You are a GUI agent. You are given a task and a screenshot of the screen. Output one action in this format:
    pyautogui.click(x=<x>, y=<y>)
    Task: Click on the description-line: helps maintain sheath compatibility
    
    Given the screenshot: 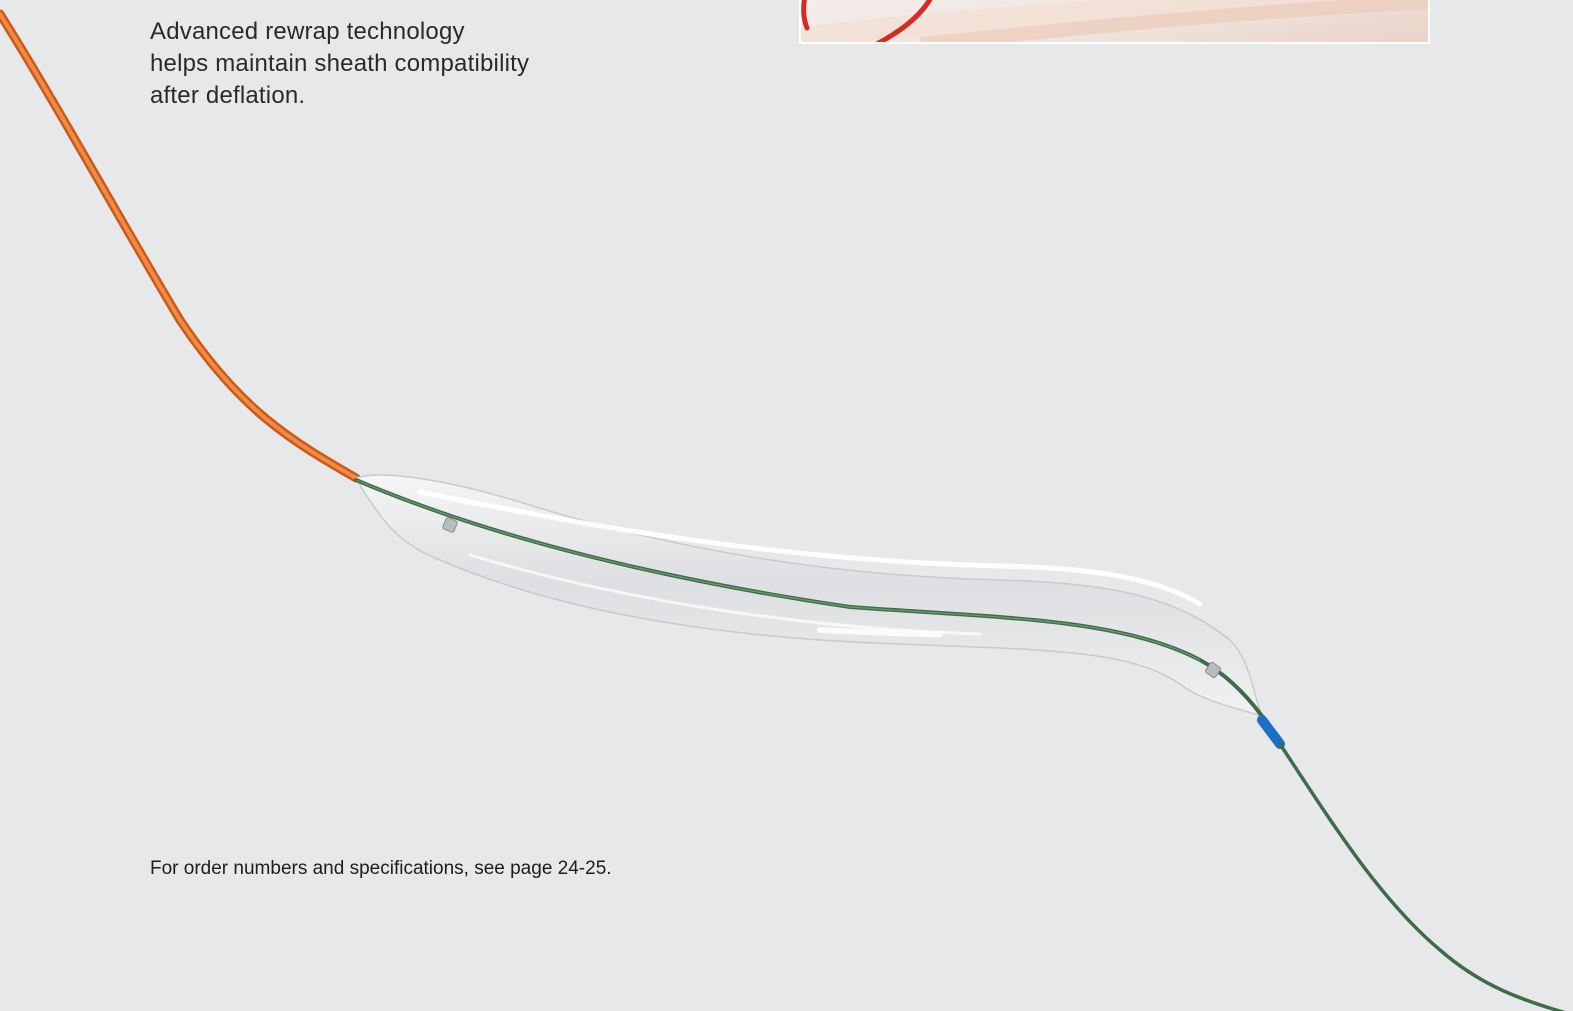 What is the action you would take?
    pyautogui.click(x=340, y=63)
    